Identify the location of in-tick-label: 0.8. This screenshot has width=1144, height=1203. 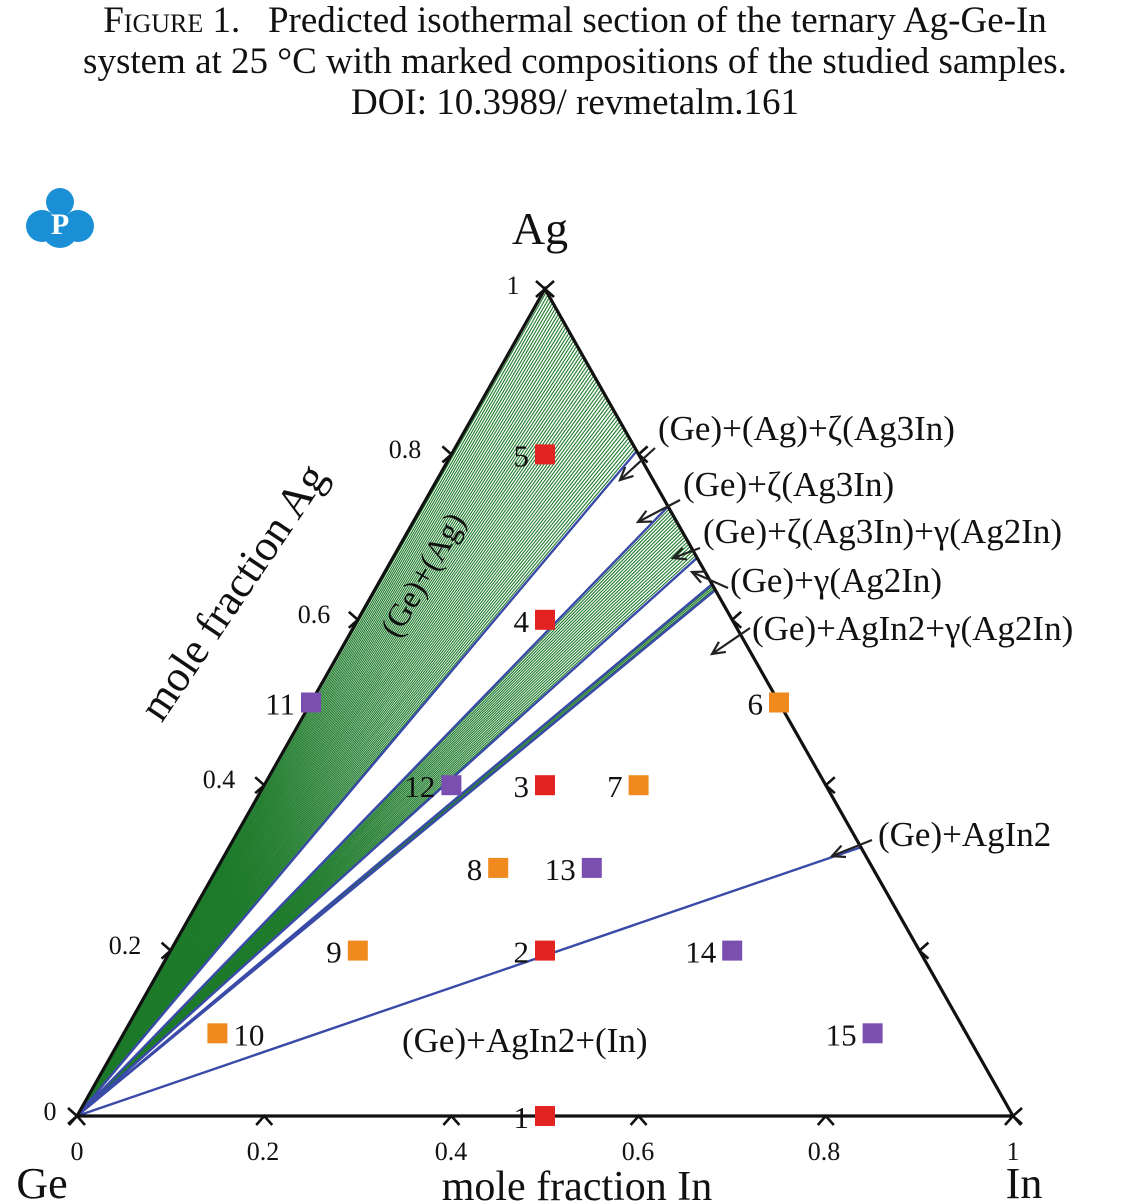
(824, 1151).